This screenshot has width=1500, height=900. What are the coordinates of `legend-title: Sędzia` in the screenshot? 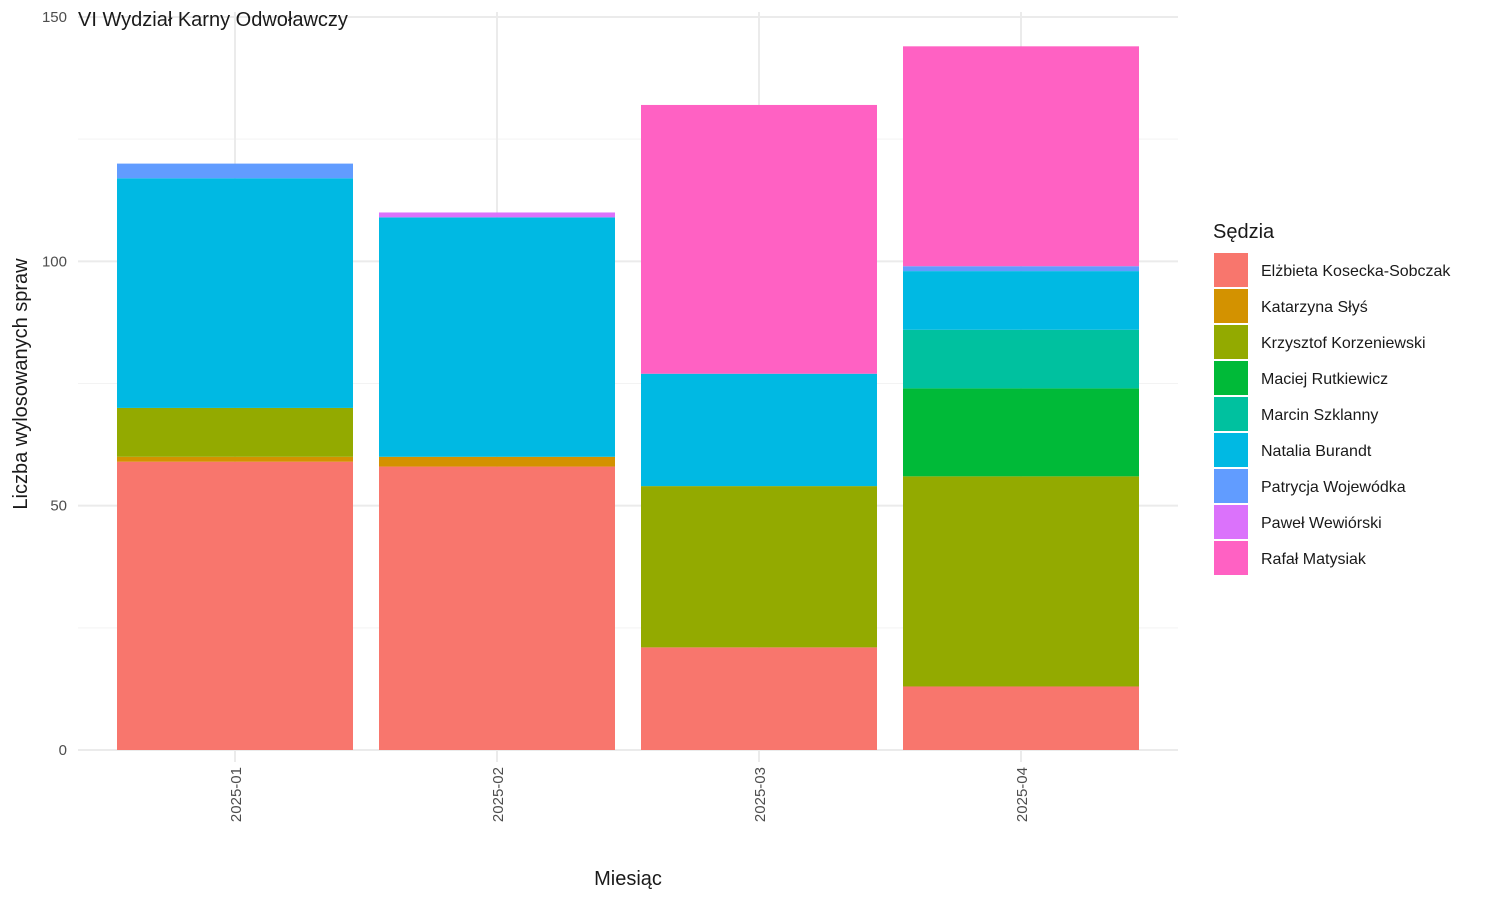 It's located at (1244, 232).